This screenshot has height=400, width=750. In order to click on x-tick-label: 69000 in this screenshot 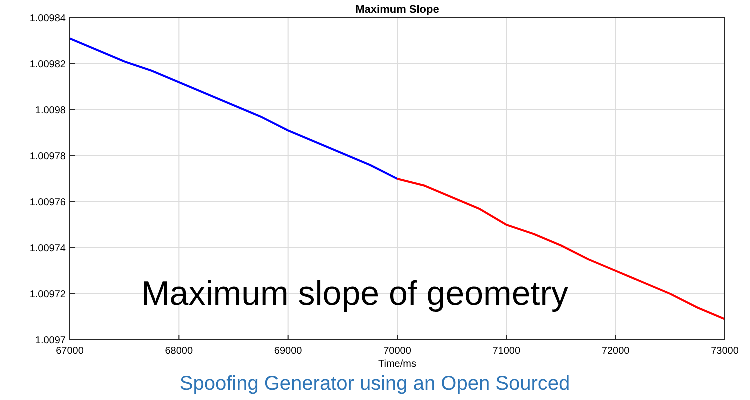, I will do `click(288, 351)`.